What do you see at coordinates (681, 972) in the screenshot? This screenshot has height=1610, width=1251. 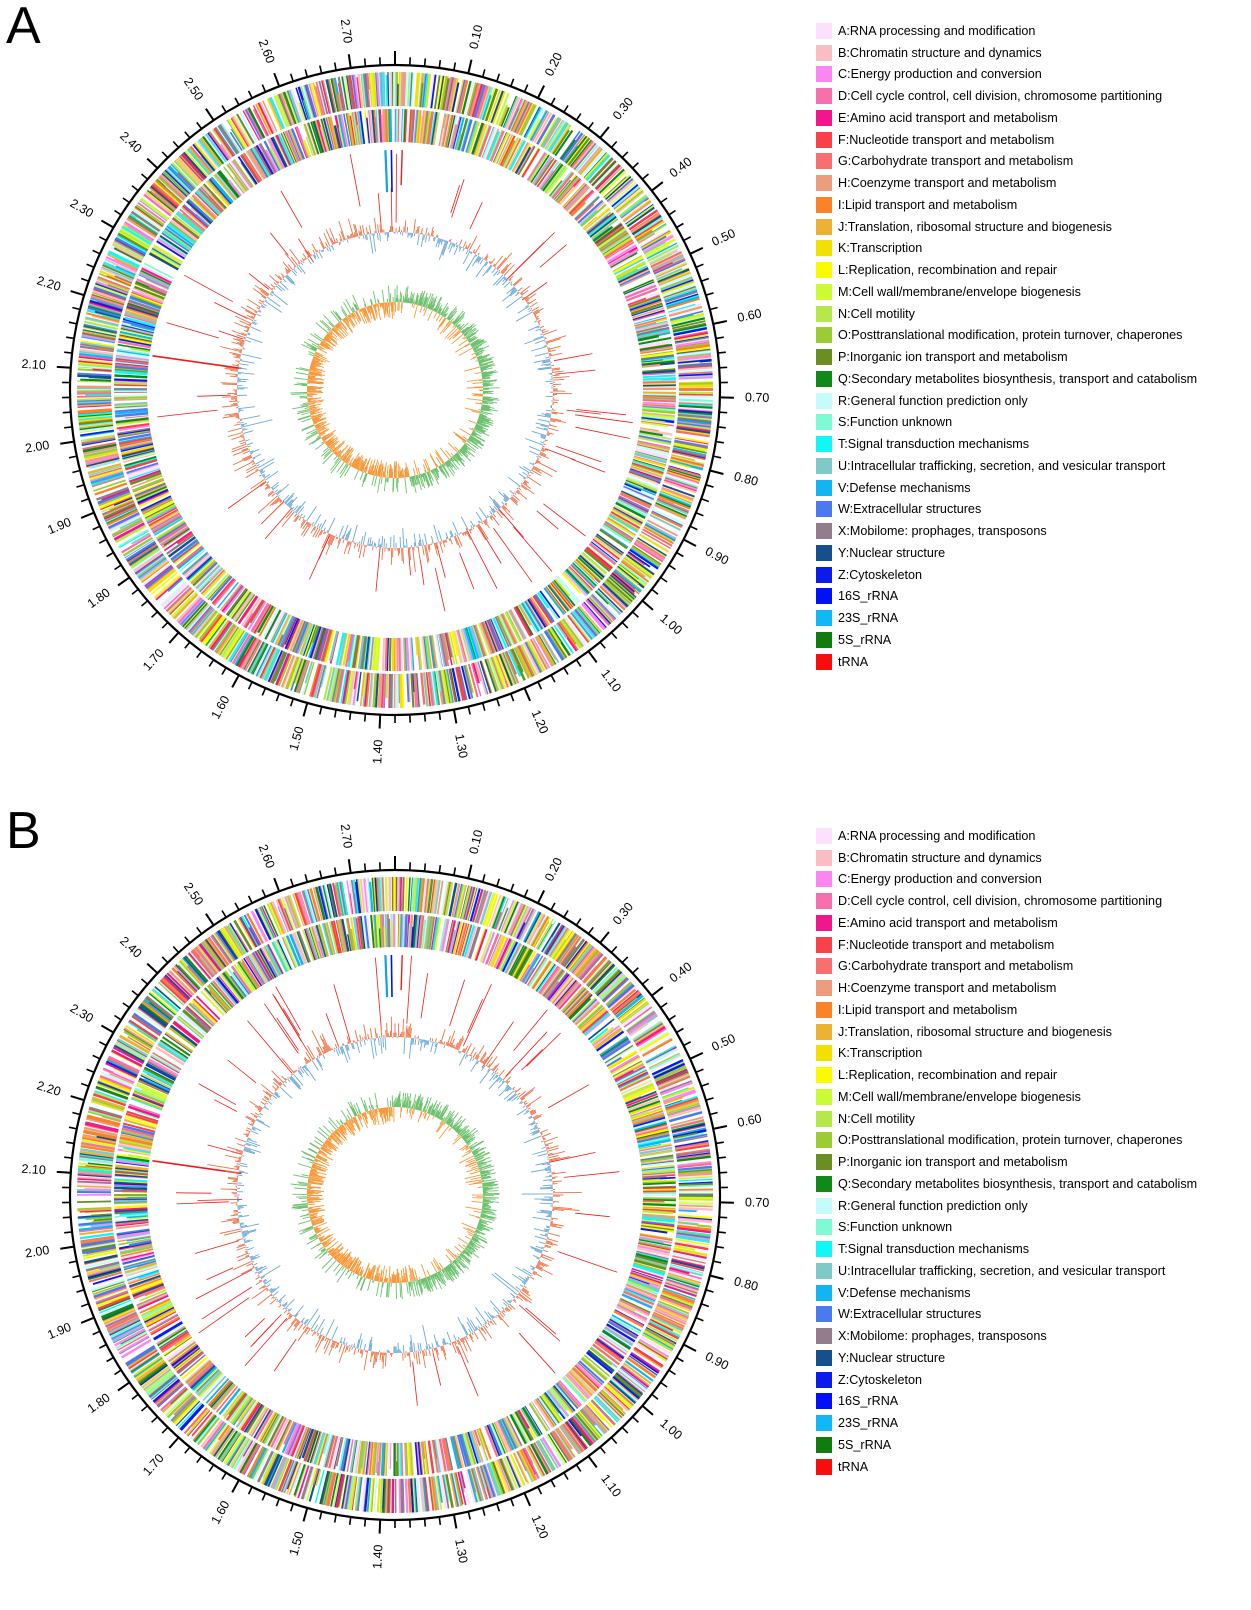 I see `tick-label: 0.40` at bounding box center [681, 972].